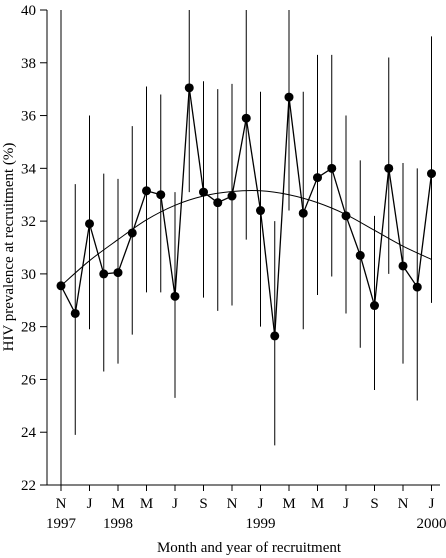  I want to click on y-tick-label: 40, so click(28, 11).